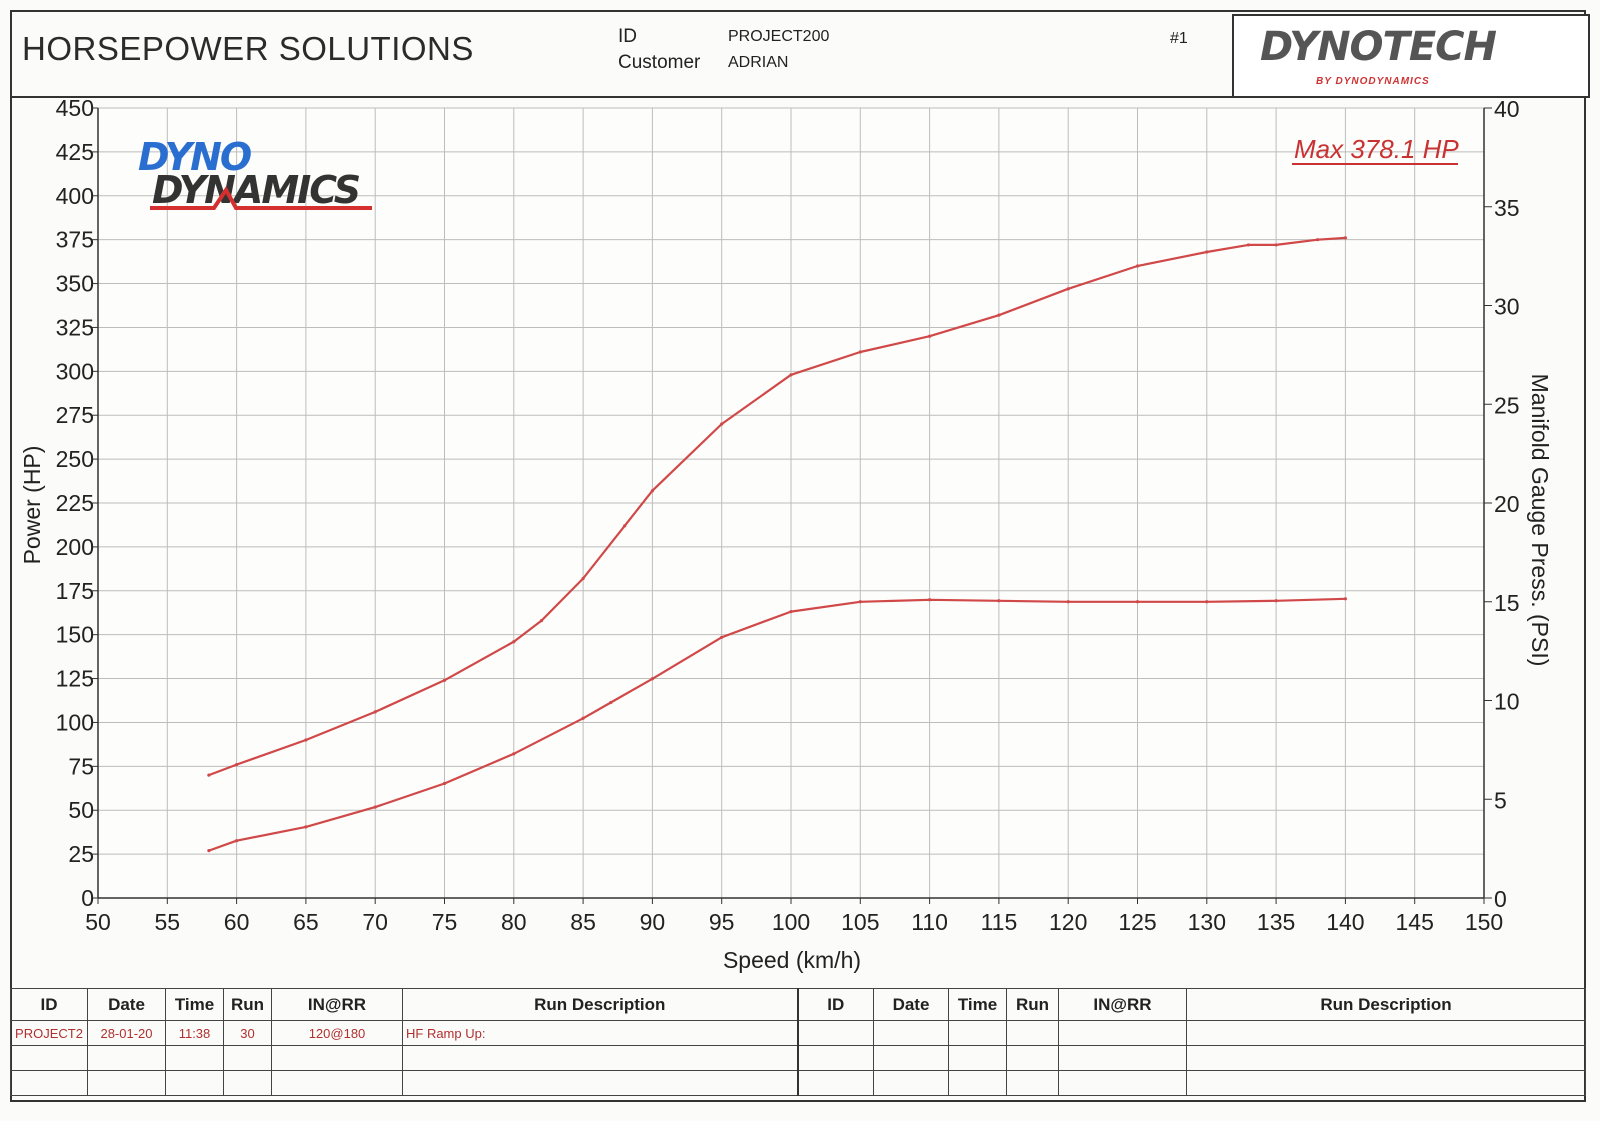 The image size is (1600, 1121). I want to click on y-tick-label: 250, so click(75, 459).